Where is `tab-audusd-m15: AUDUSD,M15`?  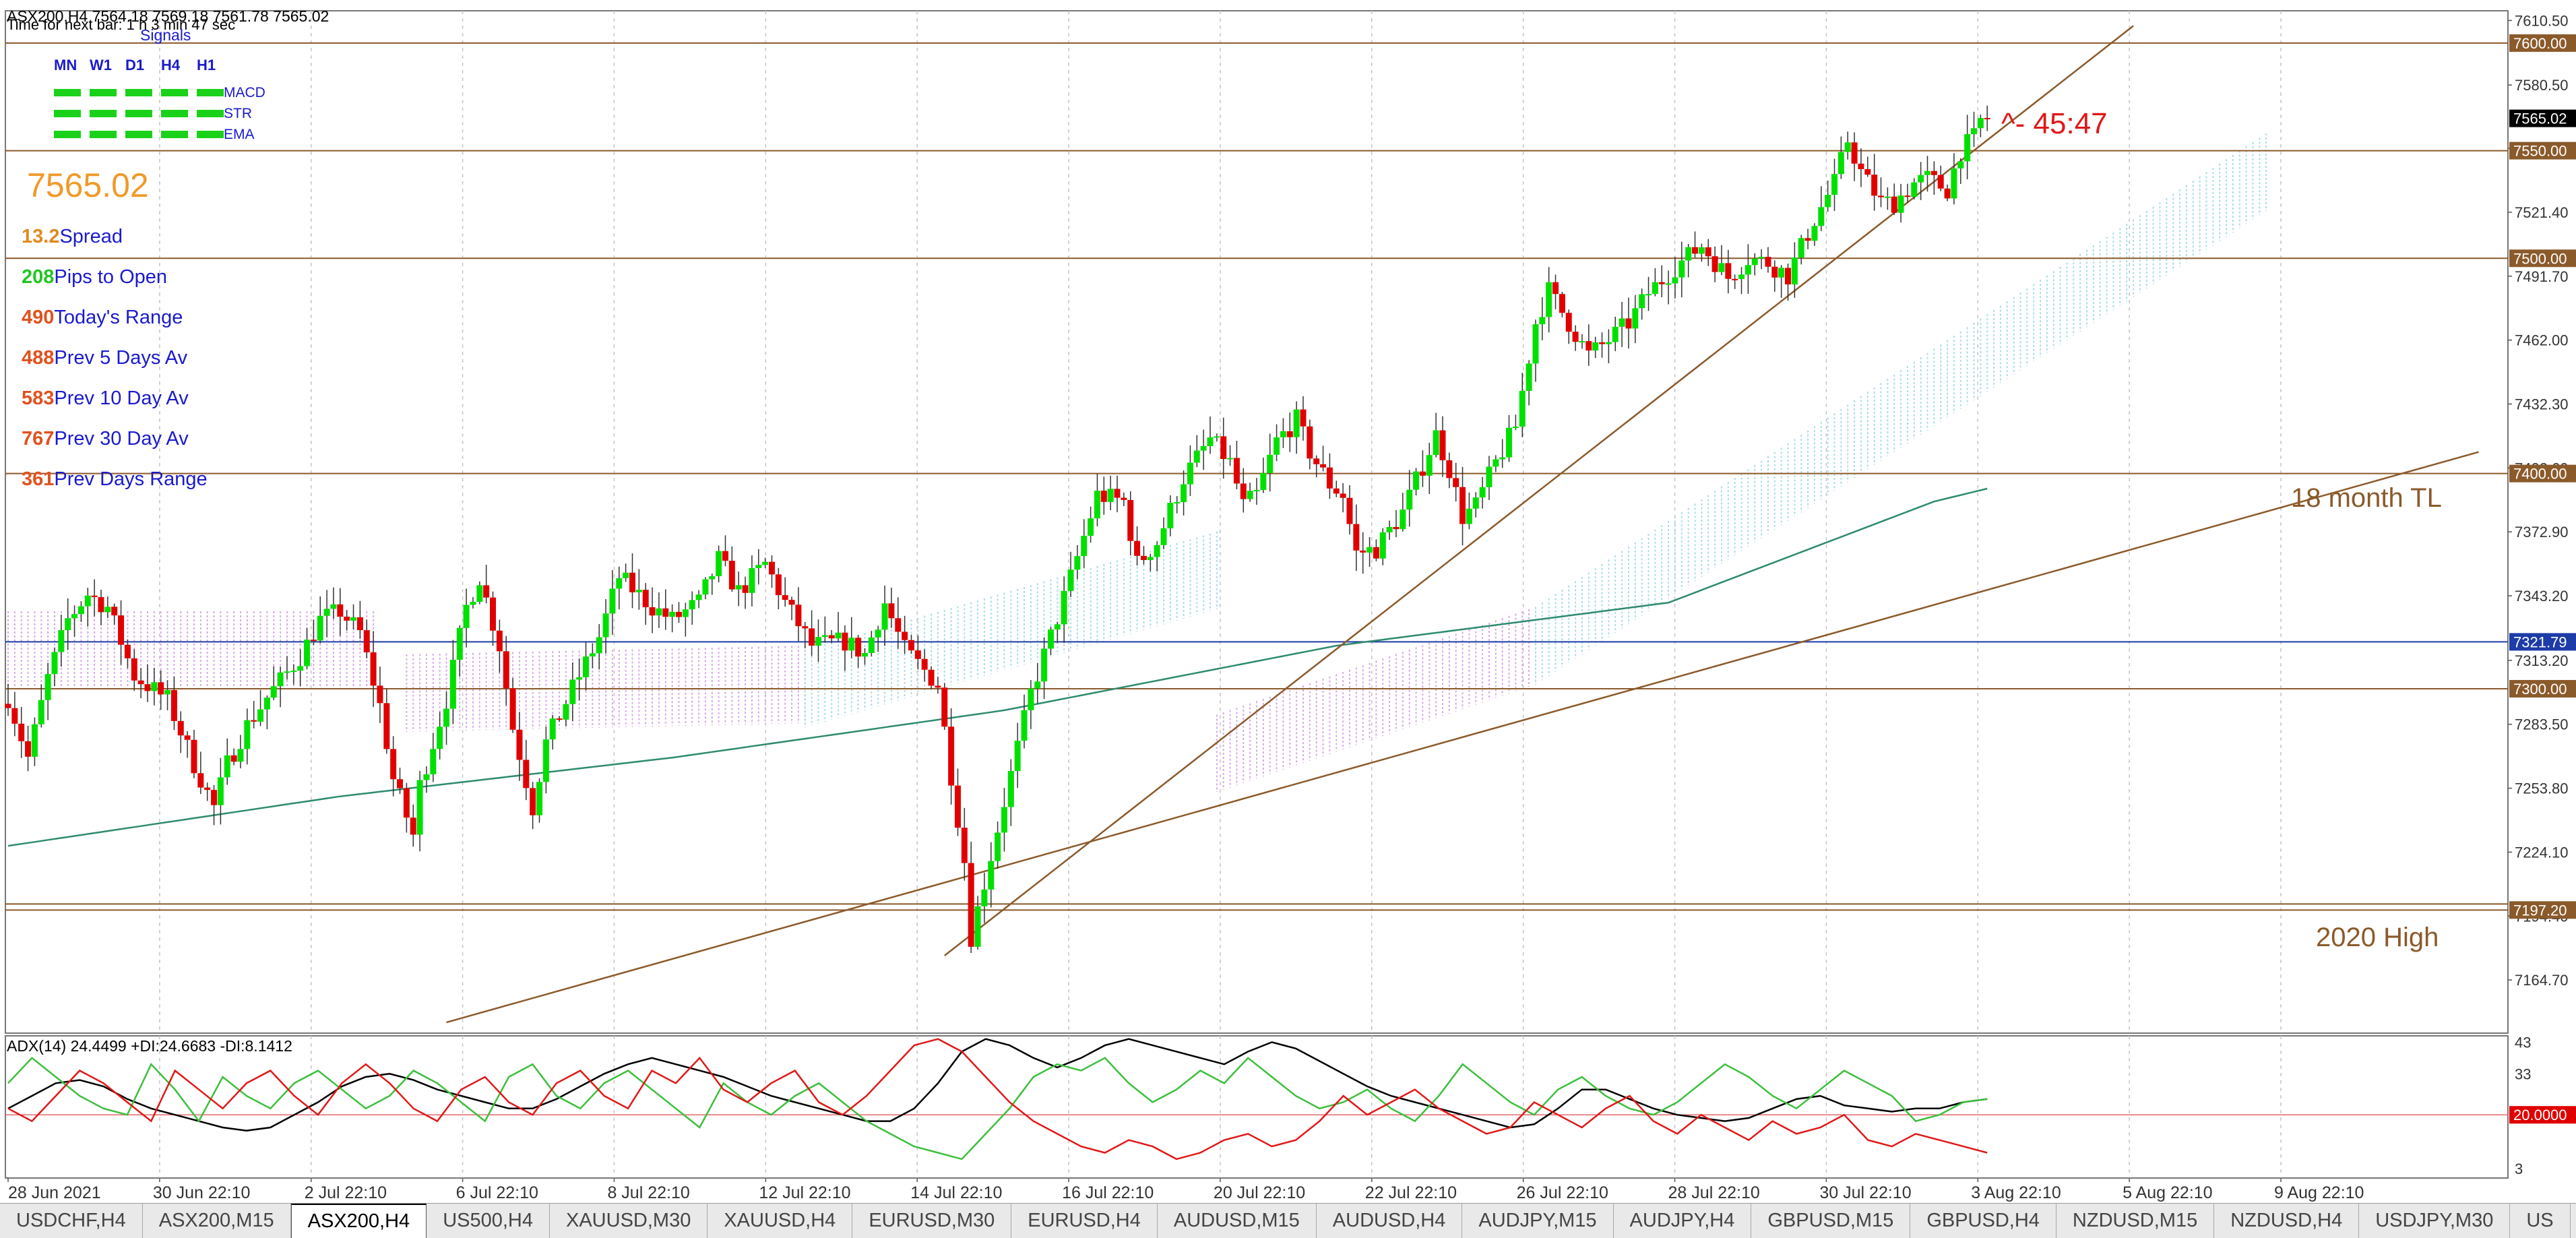 tab-audusd-m15: AUDUSD,M15 is located at coordinates (1237, 1221).